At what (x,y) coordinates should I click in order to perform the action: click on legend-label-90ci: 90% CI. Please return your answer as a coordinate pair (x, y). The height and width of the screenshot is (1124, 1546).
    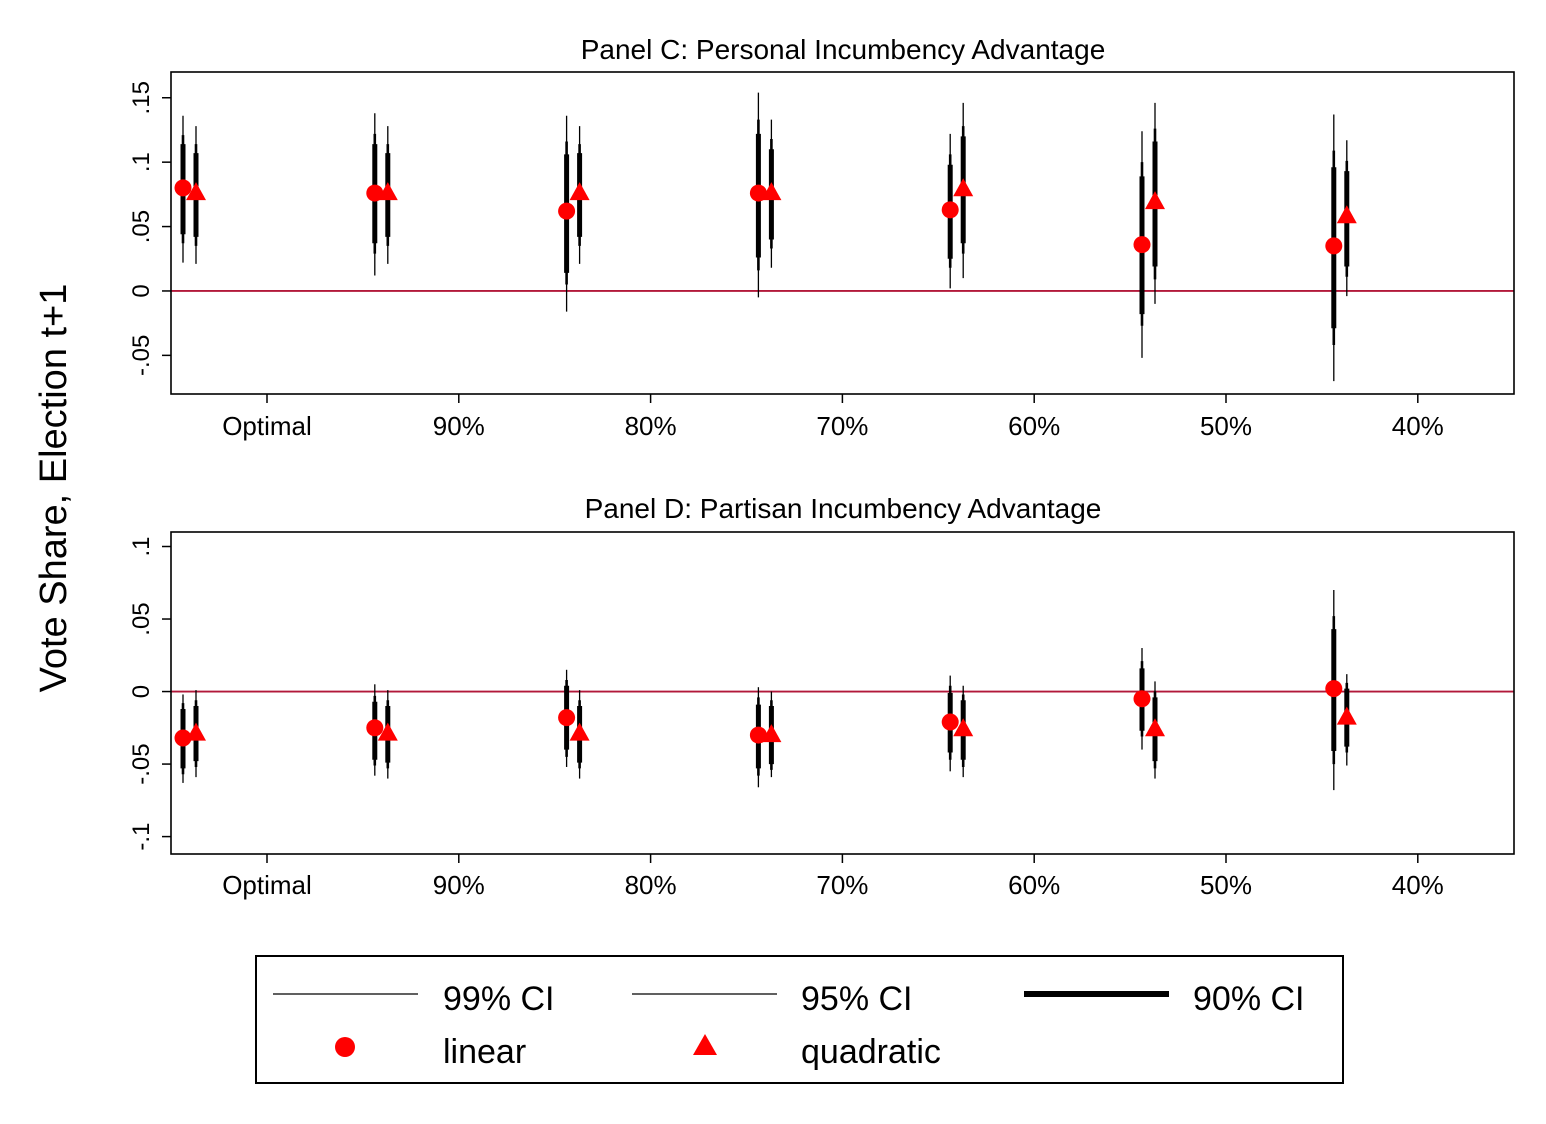
    Looking at the image, I should click on (1249, 999).